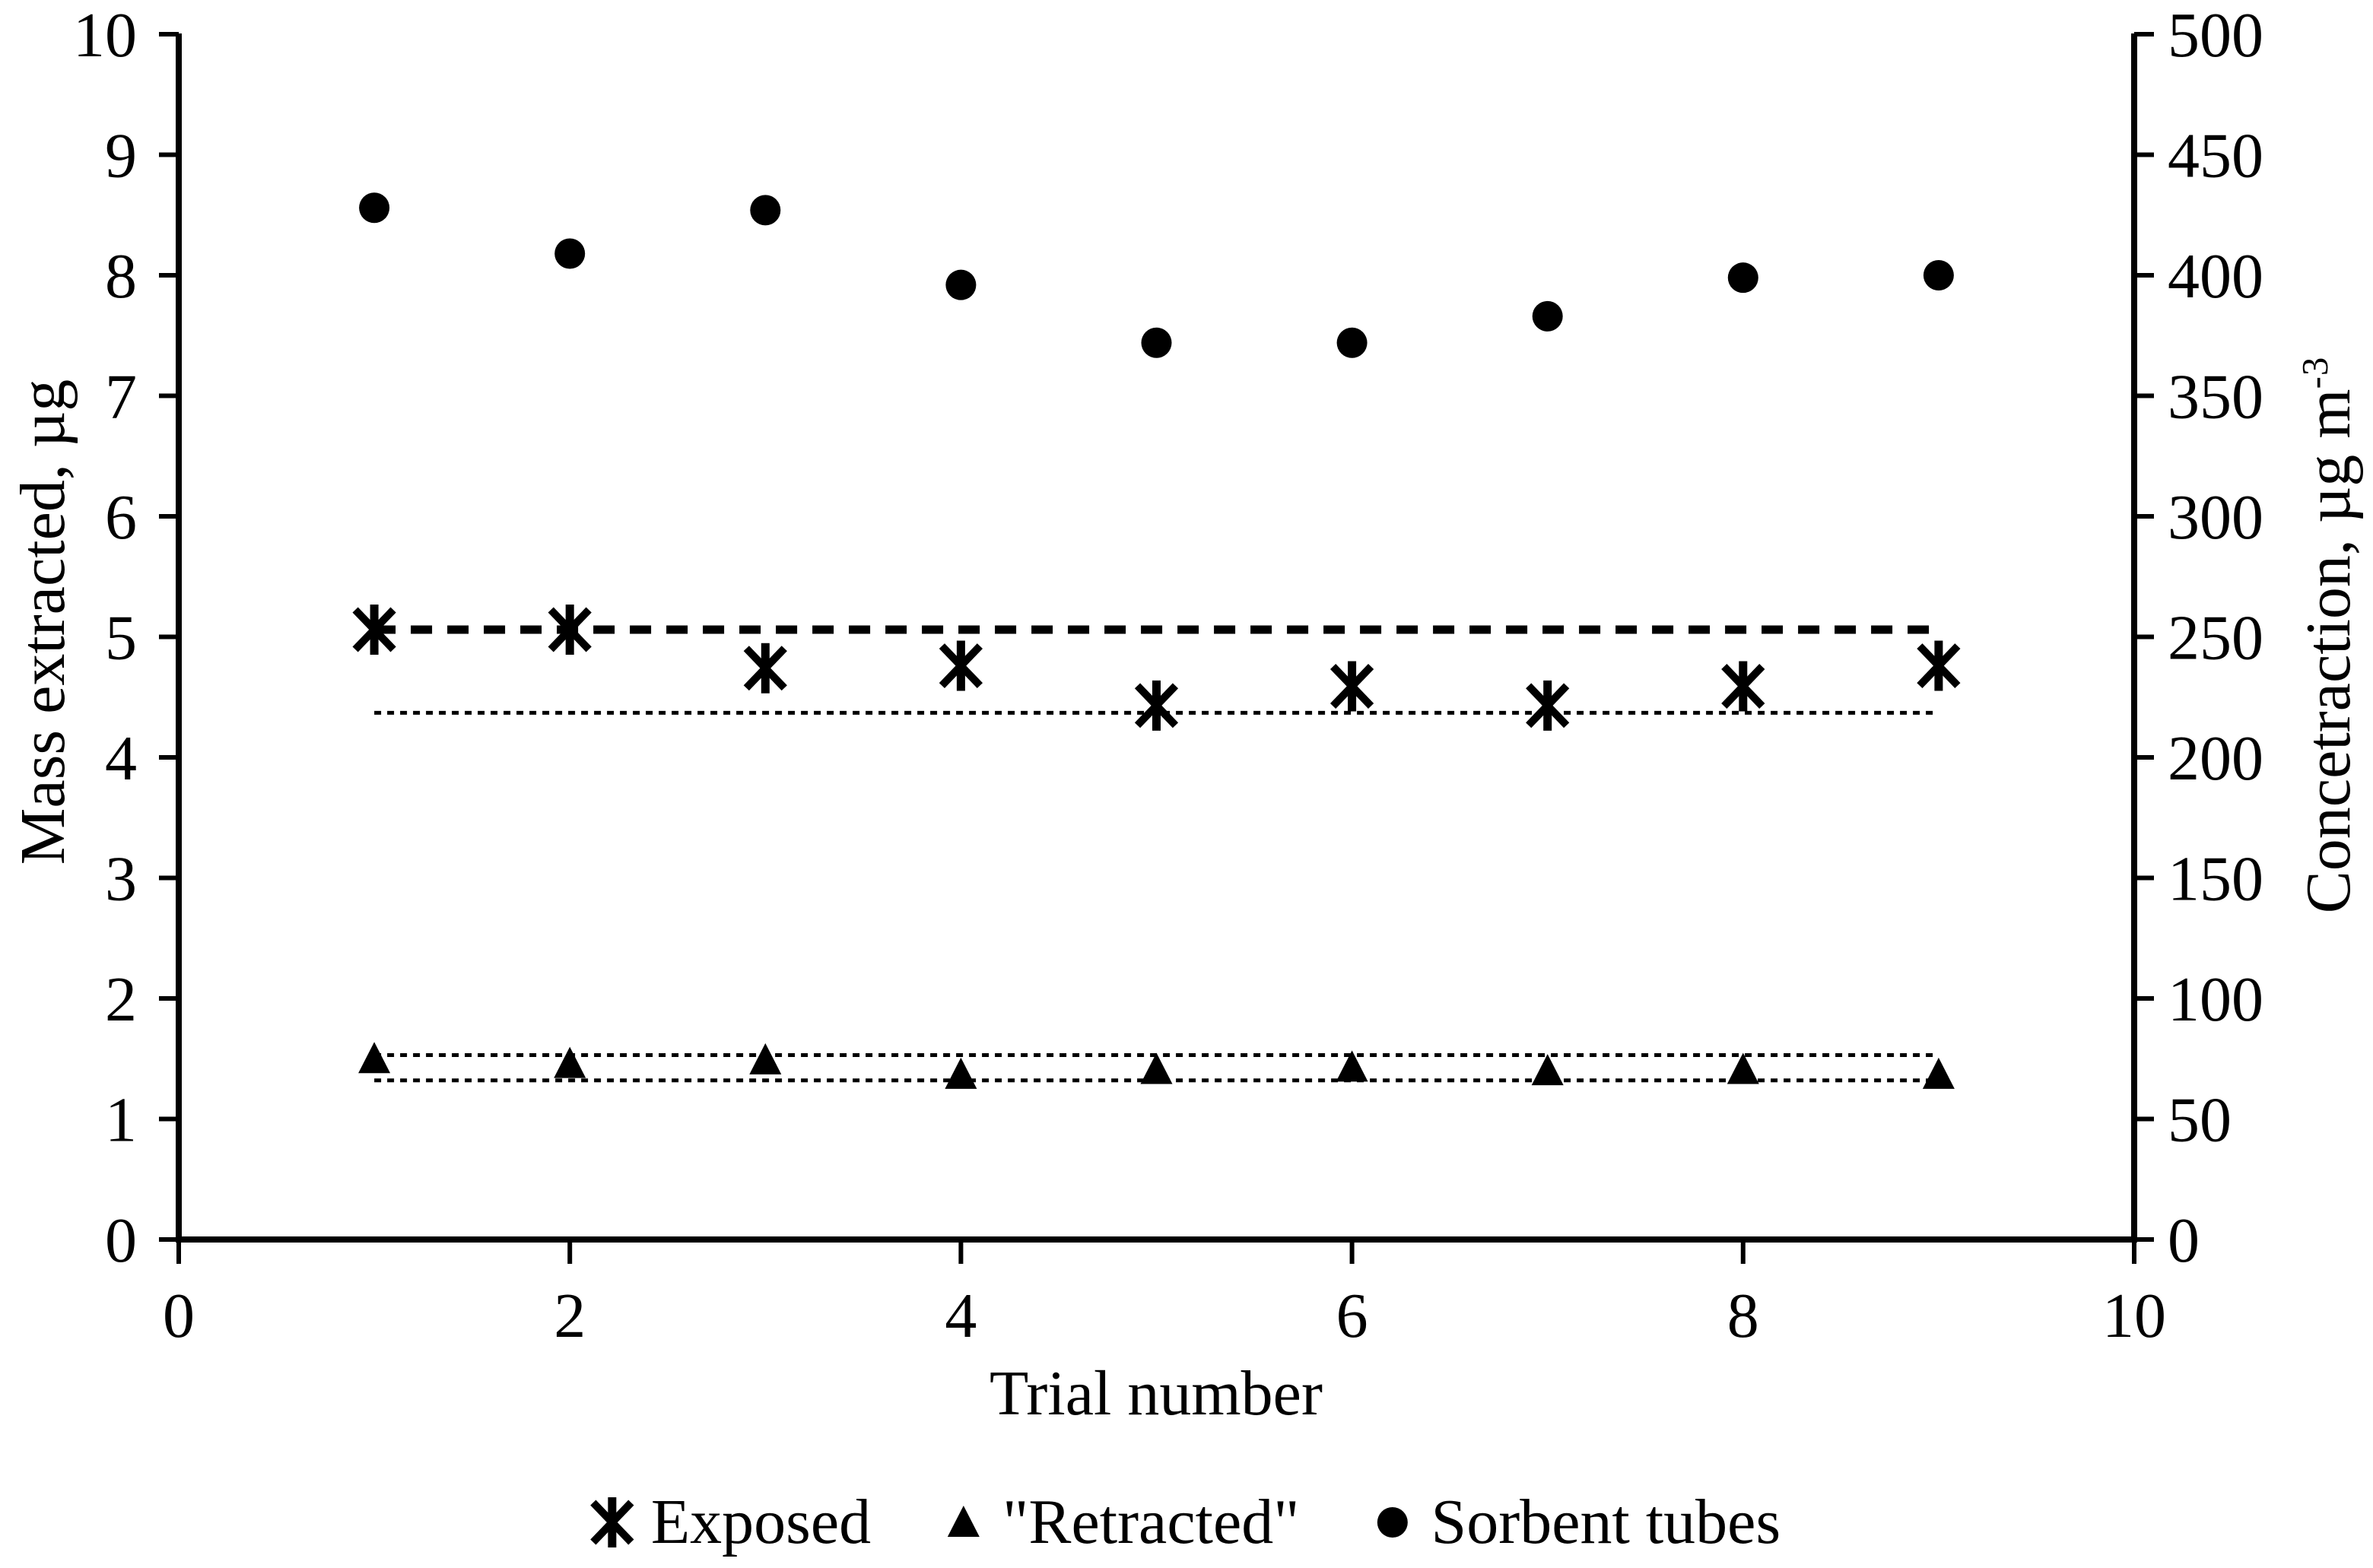 This screenshot has width=2373, height=1568. What do you see at coordinates (121, 156) in the screenshot?
I see `left-y-tick-label: 9` at bounding box center [121, 156].